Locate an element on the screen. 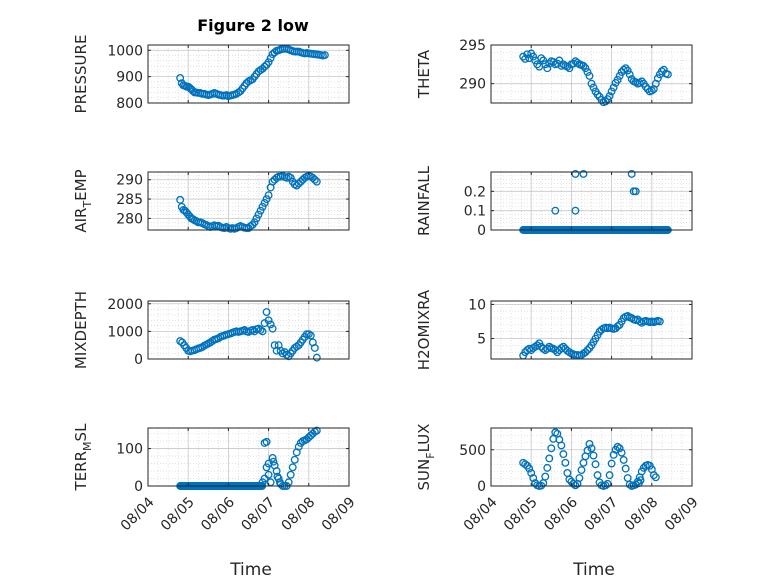 The height and width of the screenshot is (583, 778). y-axis-label: AIRTEMP is located at coordinates (83, 200).